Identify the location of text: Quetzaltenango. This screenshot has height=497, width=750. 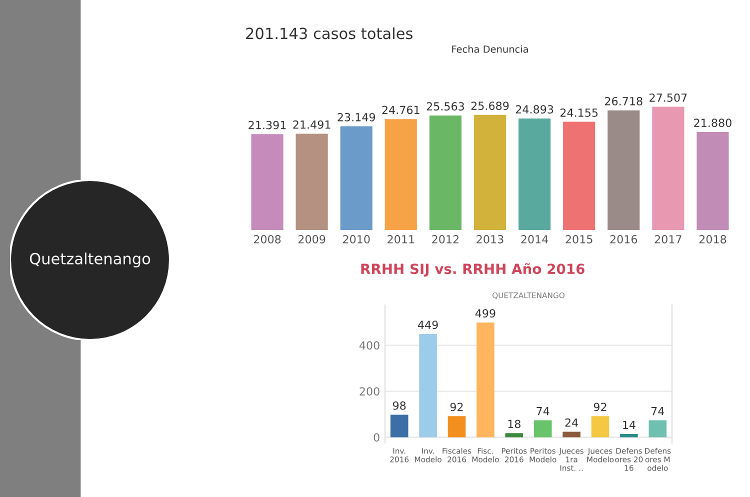
(90, 260).